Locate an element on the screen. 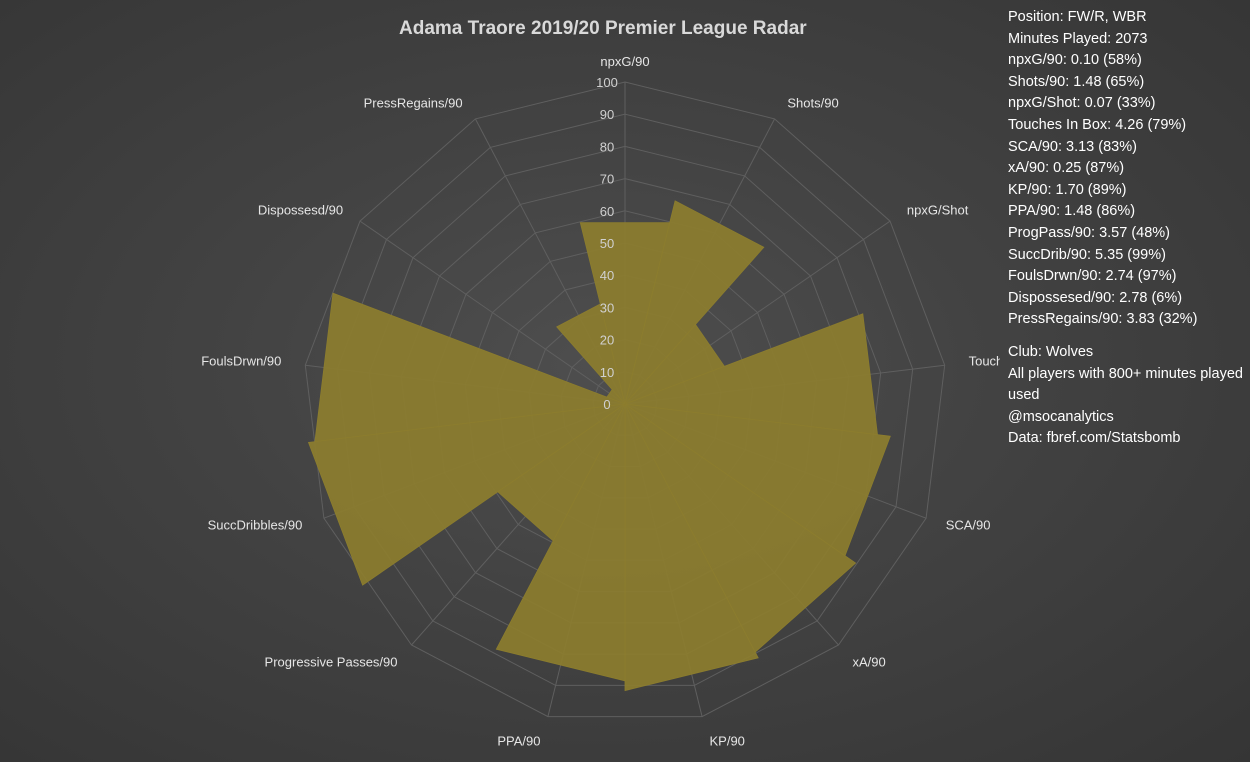 The height and width of the screenshot is (762, 1250). radial-tick-label: 0 is located at coordinates (606, 404).